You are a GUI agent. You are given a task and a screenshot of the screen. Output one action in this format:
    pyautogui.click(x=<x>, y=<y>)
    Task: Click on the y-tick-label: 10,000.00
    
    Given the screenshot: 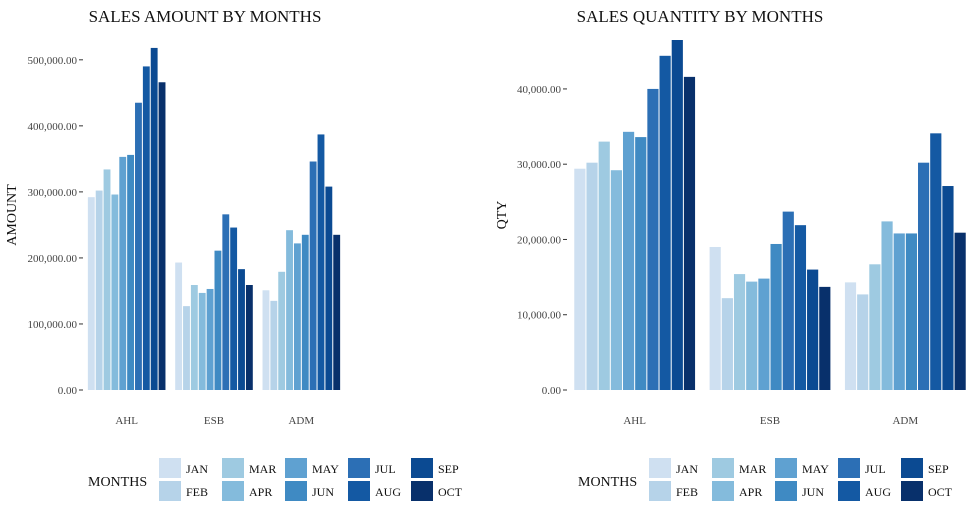 What is the action you would take?
    pyautogui.click(x=539, y=316)
    